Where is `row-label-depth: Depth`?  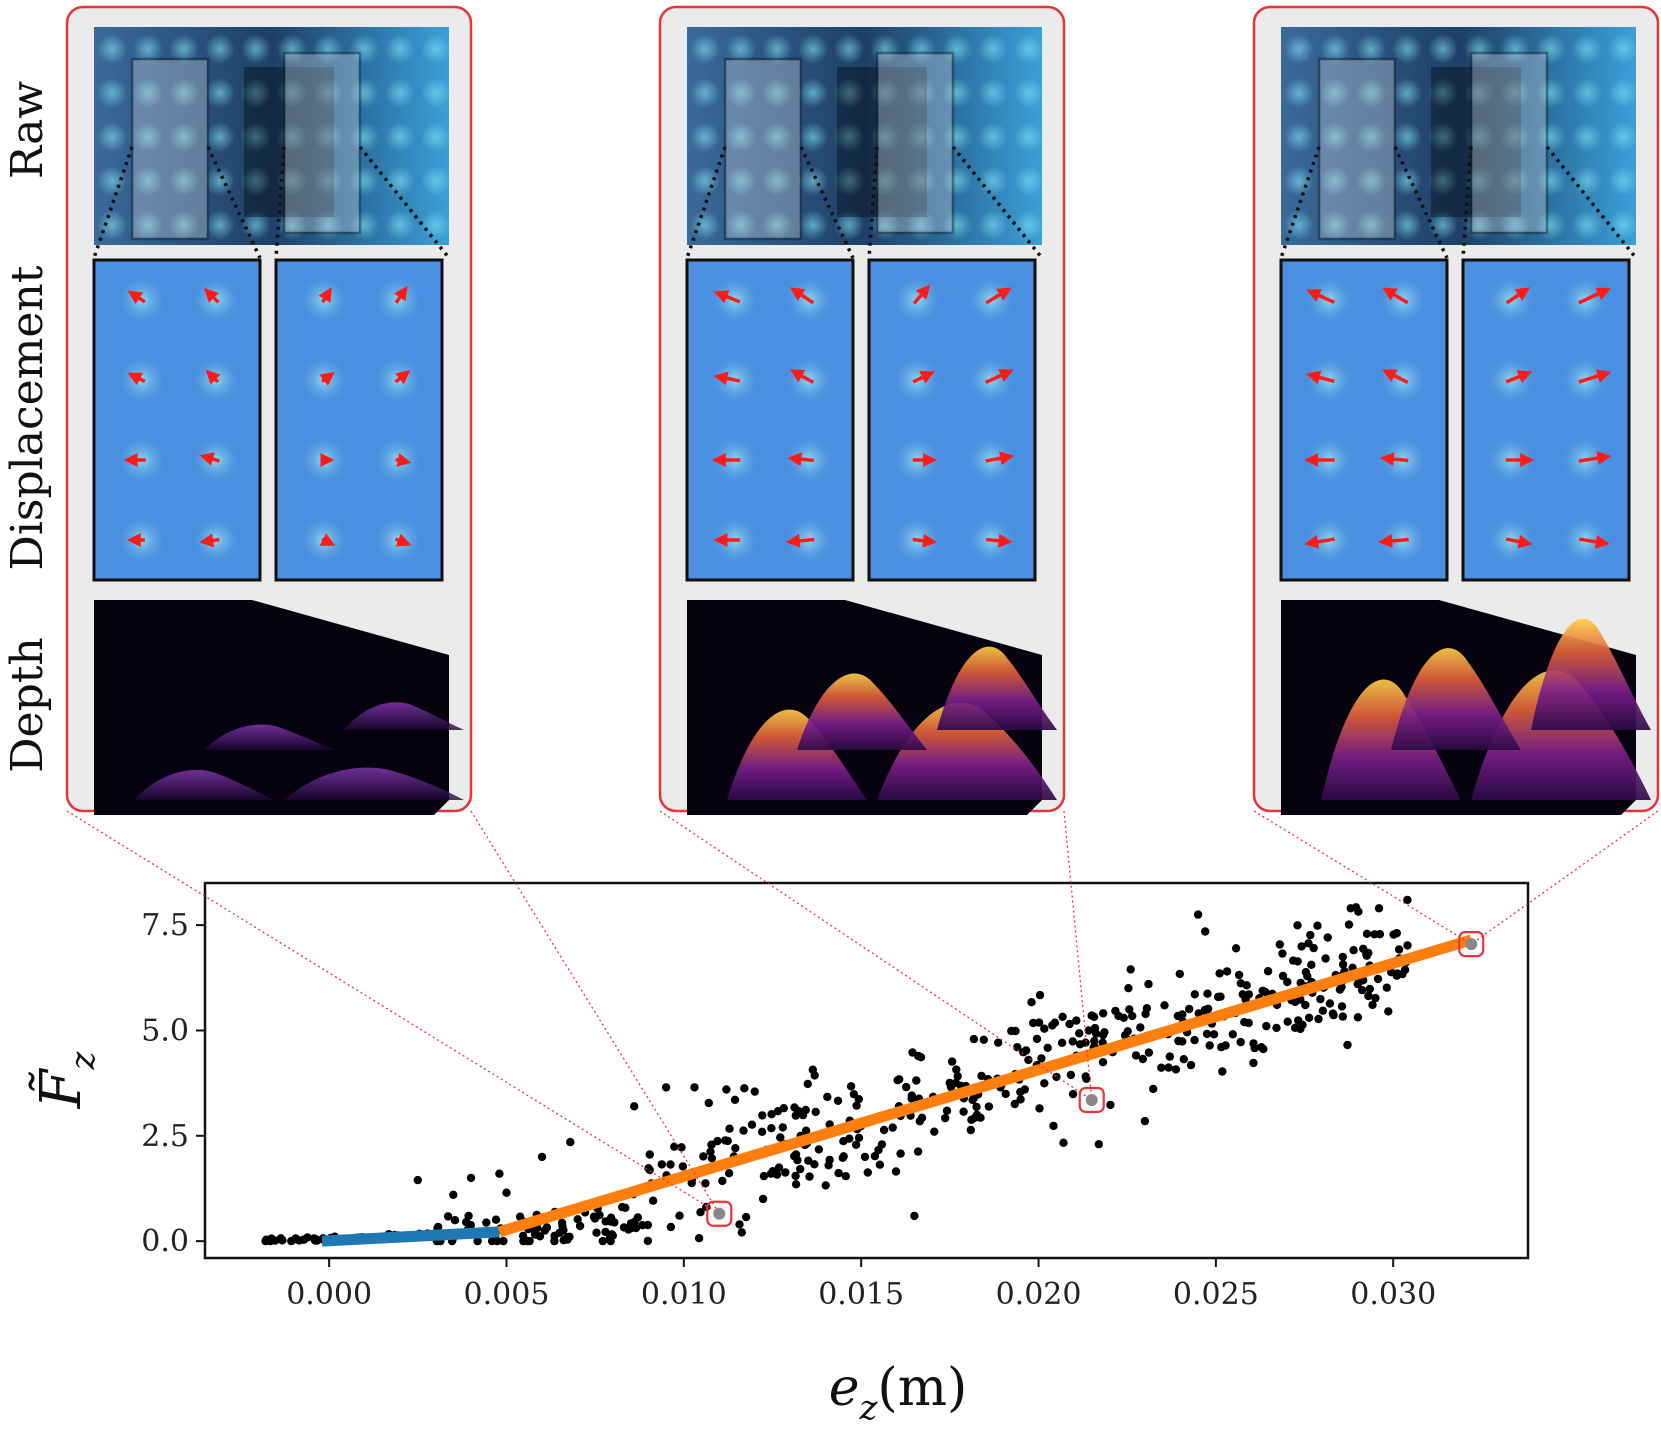
row-label-depth: Depth is located at coordinates (27, 705).